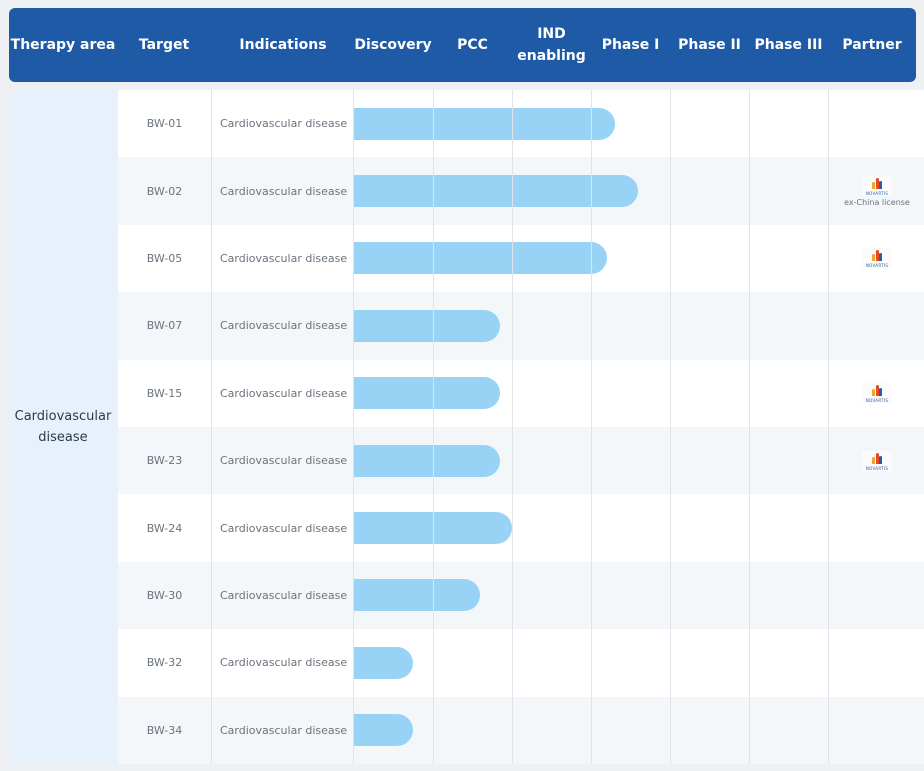 The height and width of the screenshot is (771, 924). I want to click on partner-license-note: ex-China license, so click(877, 202).